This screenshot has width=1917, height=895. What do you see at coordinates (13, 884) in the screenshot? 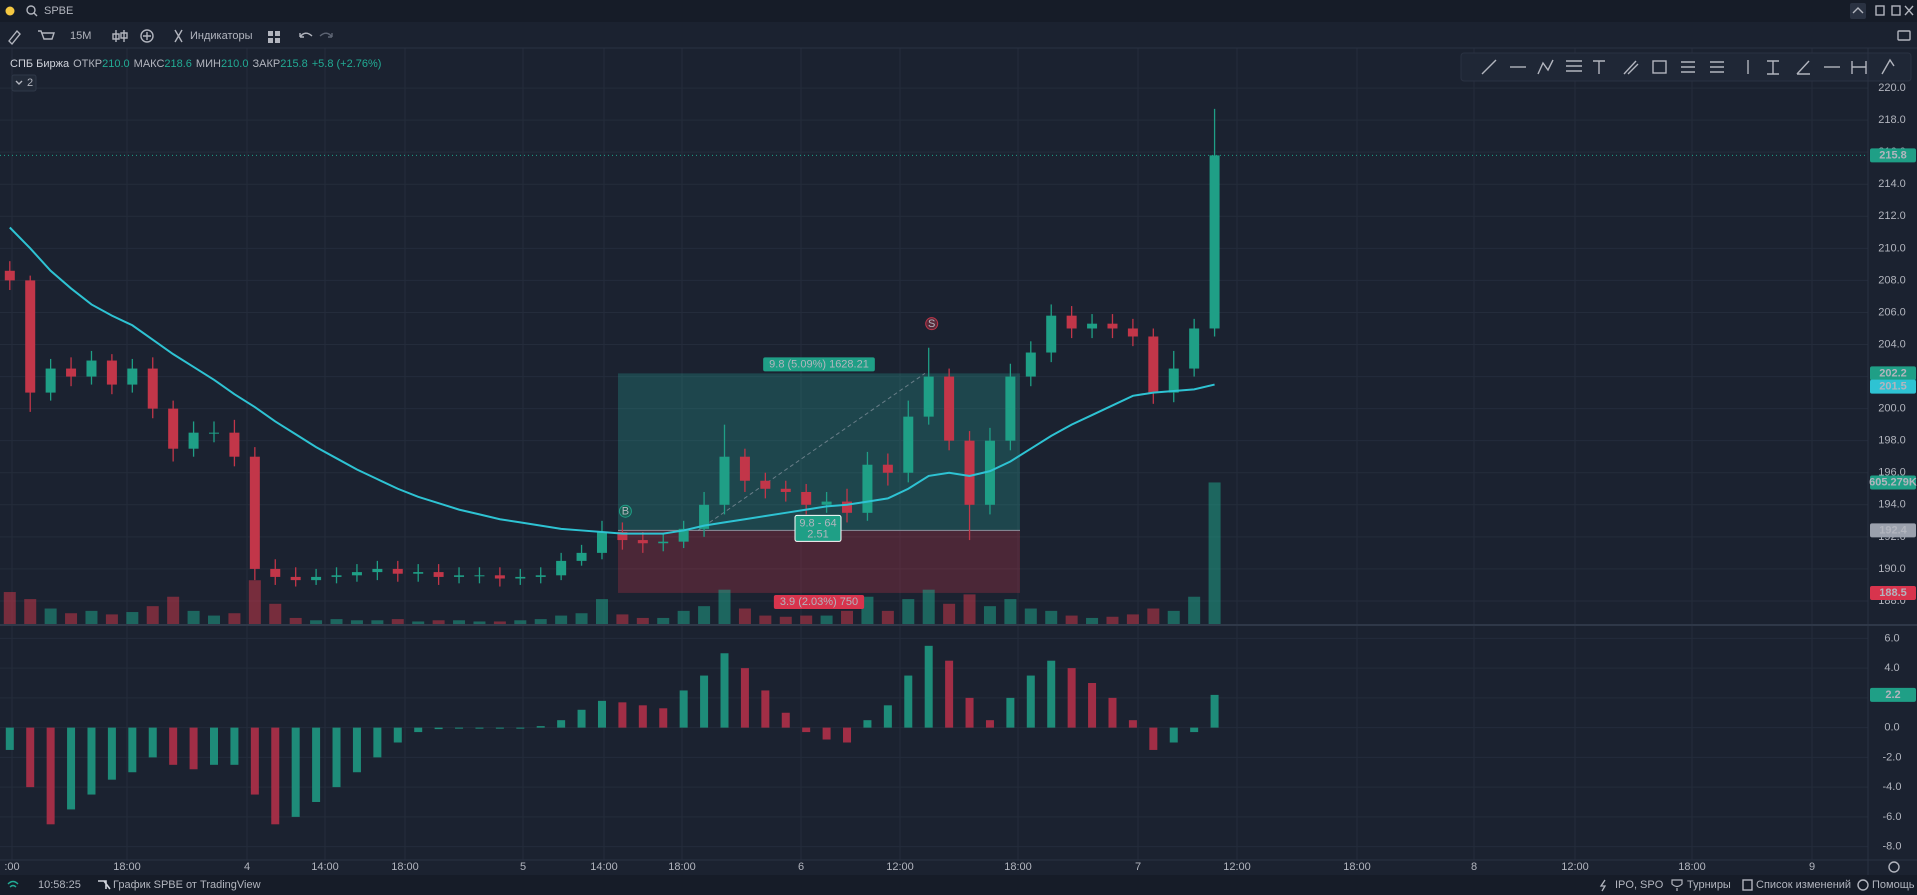
I see `connection-icon` at bounding box center [13, 884].